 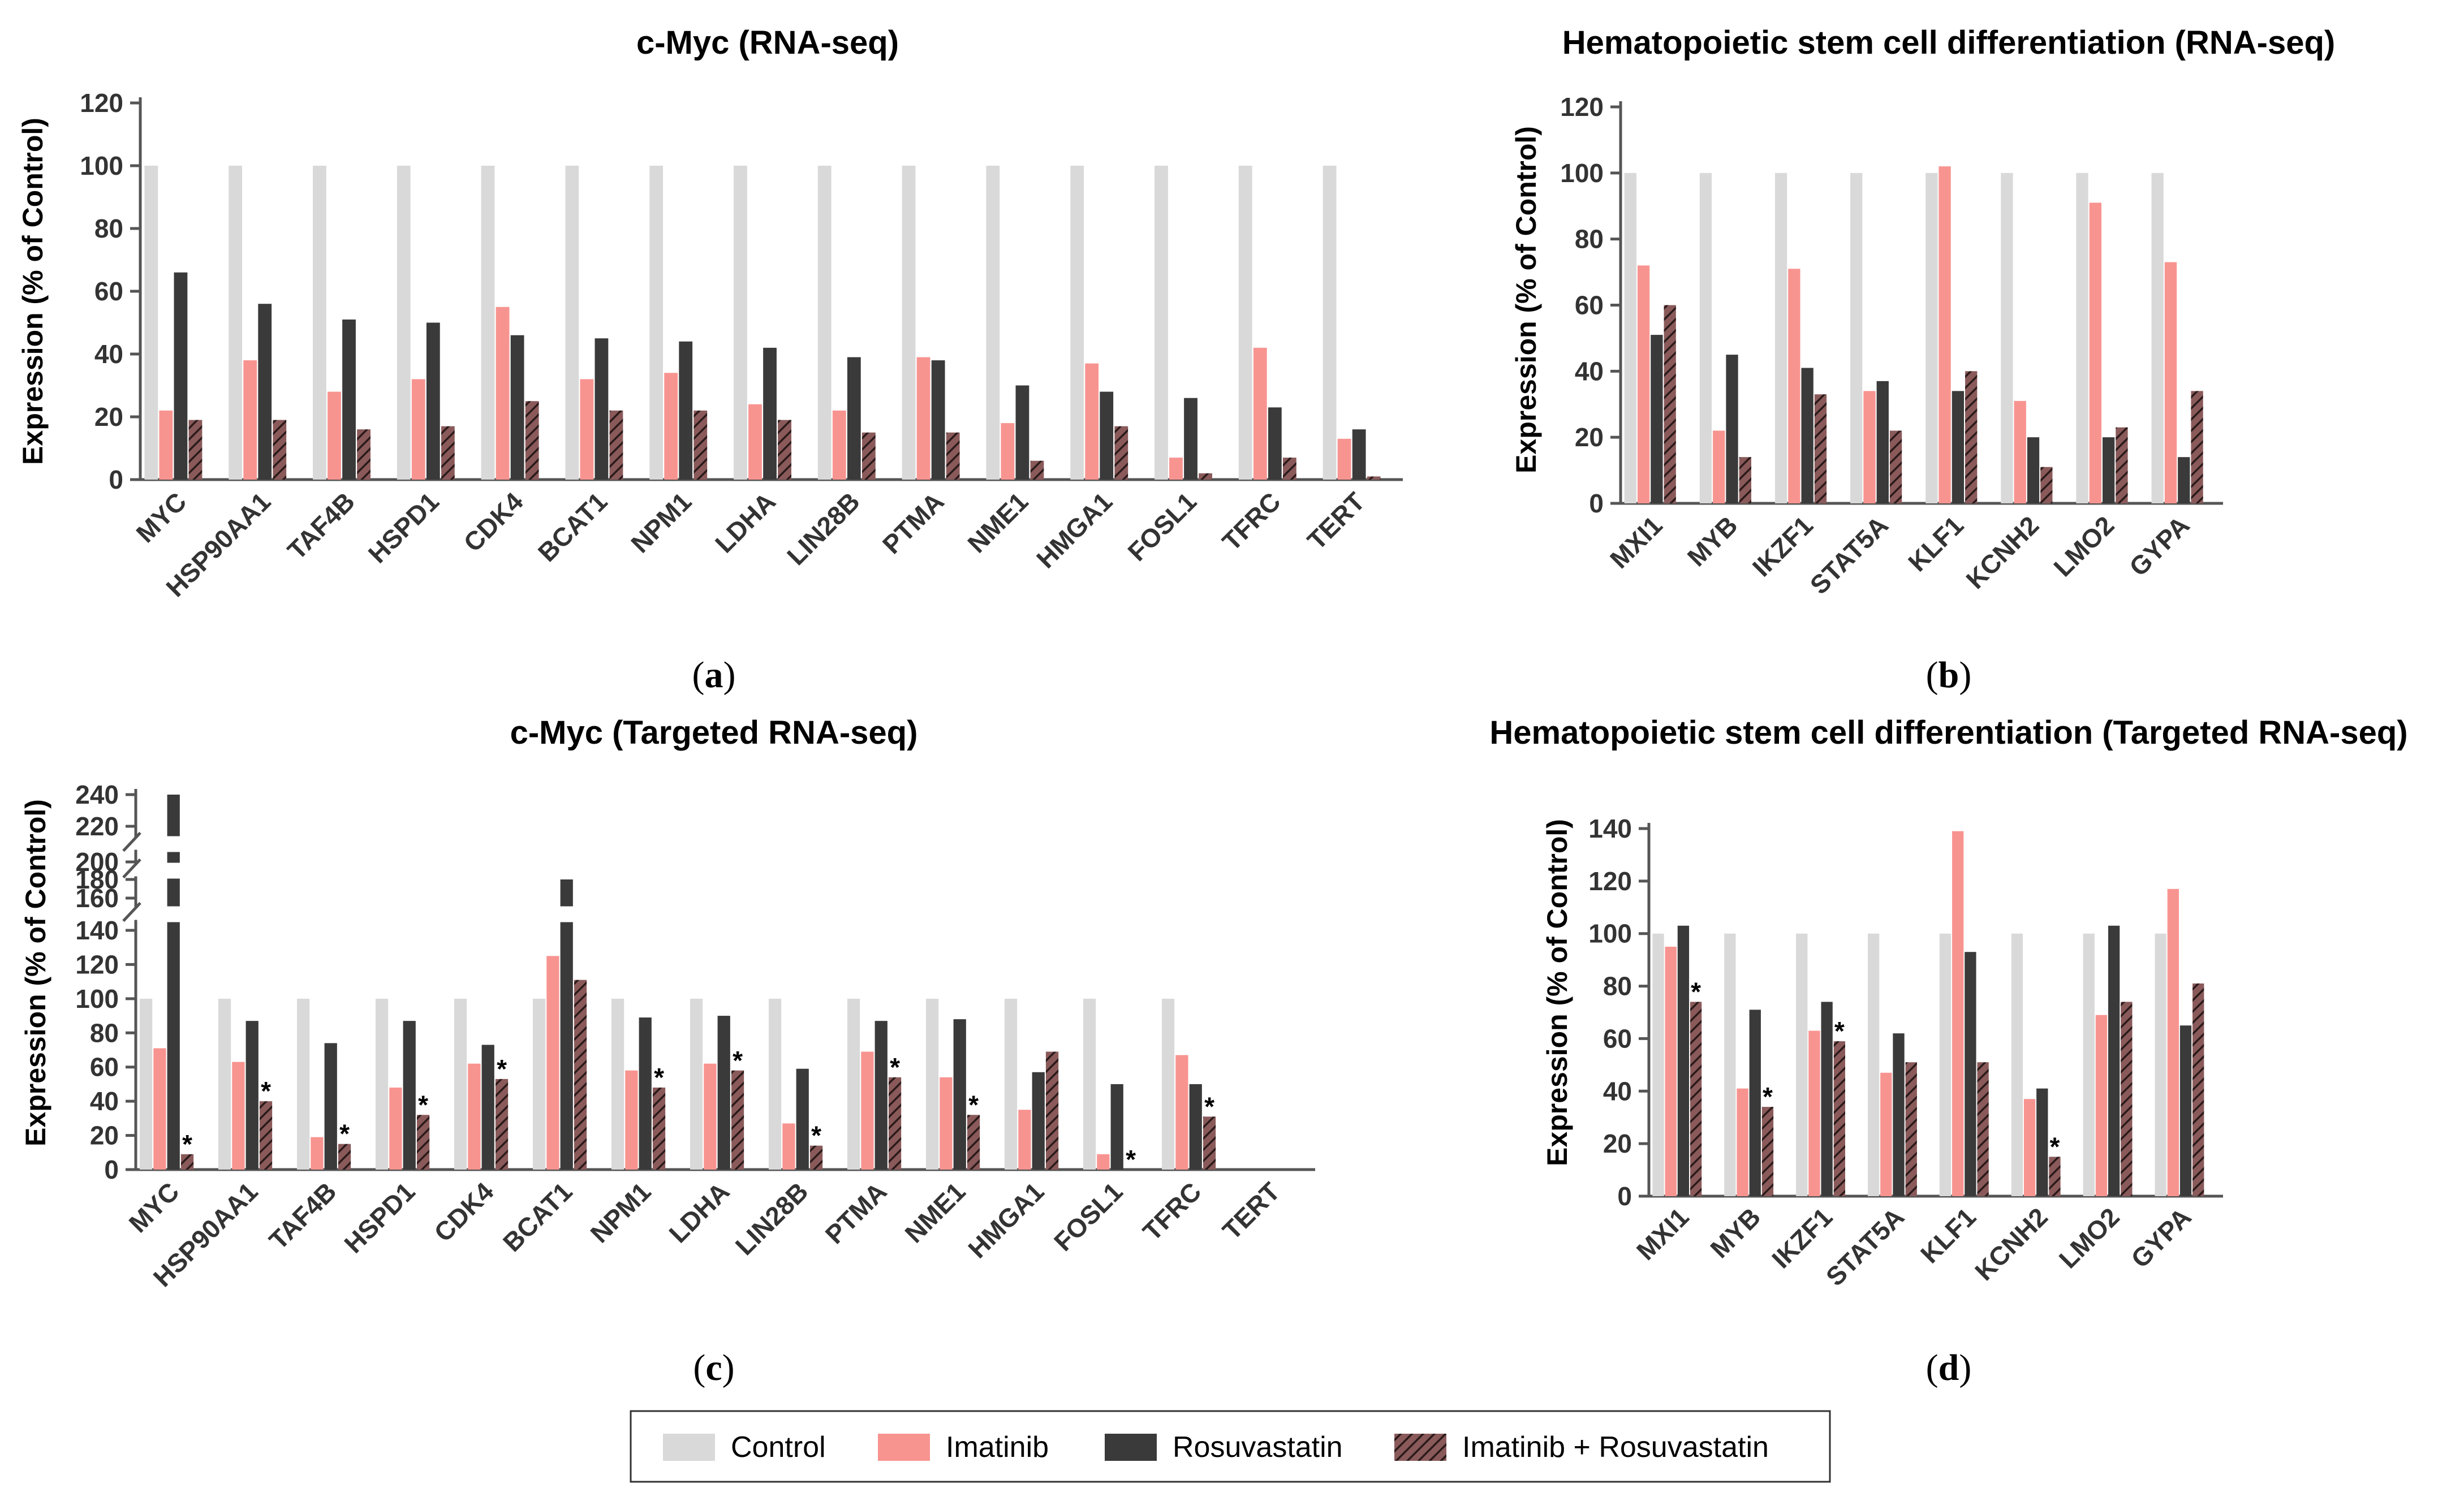 What do you see at coordinates (1589, 371) in the screenshot?
I see `y-tick-label: 40` at bounding box center [1589, 371].